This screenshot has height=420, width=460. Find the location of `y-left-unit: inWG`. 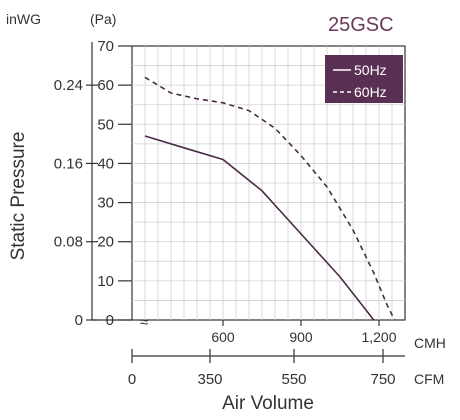

y-left-unit: inWG is located at coordinates (23, 19).